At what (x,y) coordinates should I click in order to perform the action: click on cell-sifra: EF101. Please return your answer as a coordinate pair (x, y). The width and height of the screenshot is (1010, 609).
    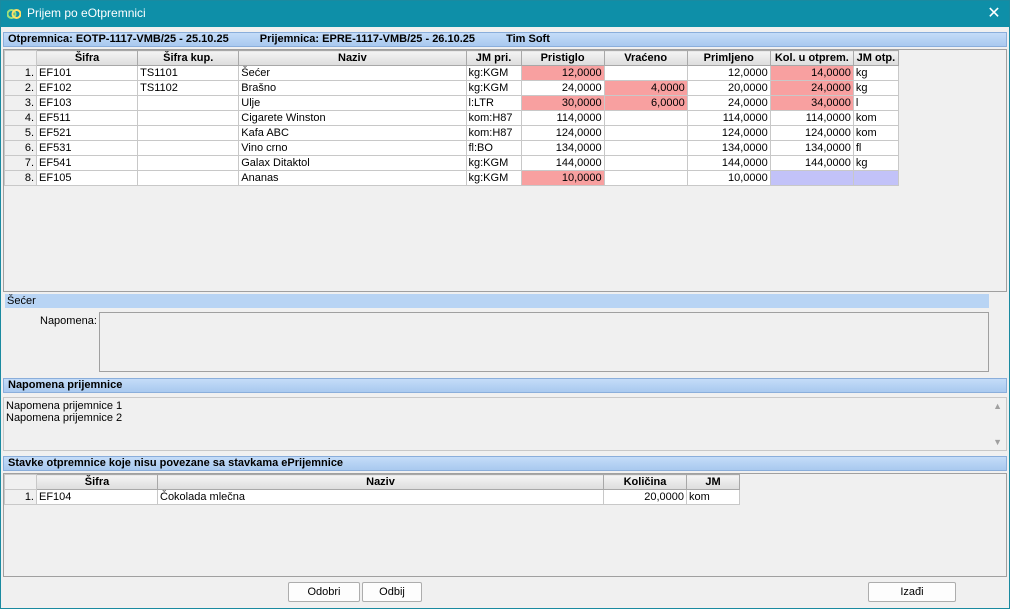
    Looking at the image, I should click on (87, 73).